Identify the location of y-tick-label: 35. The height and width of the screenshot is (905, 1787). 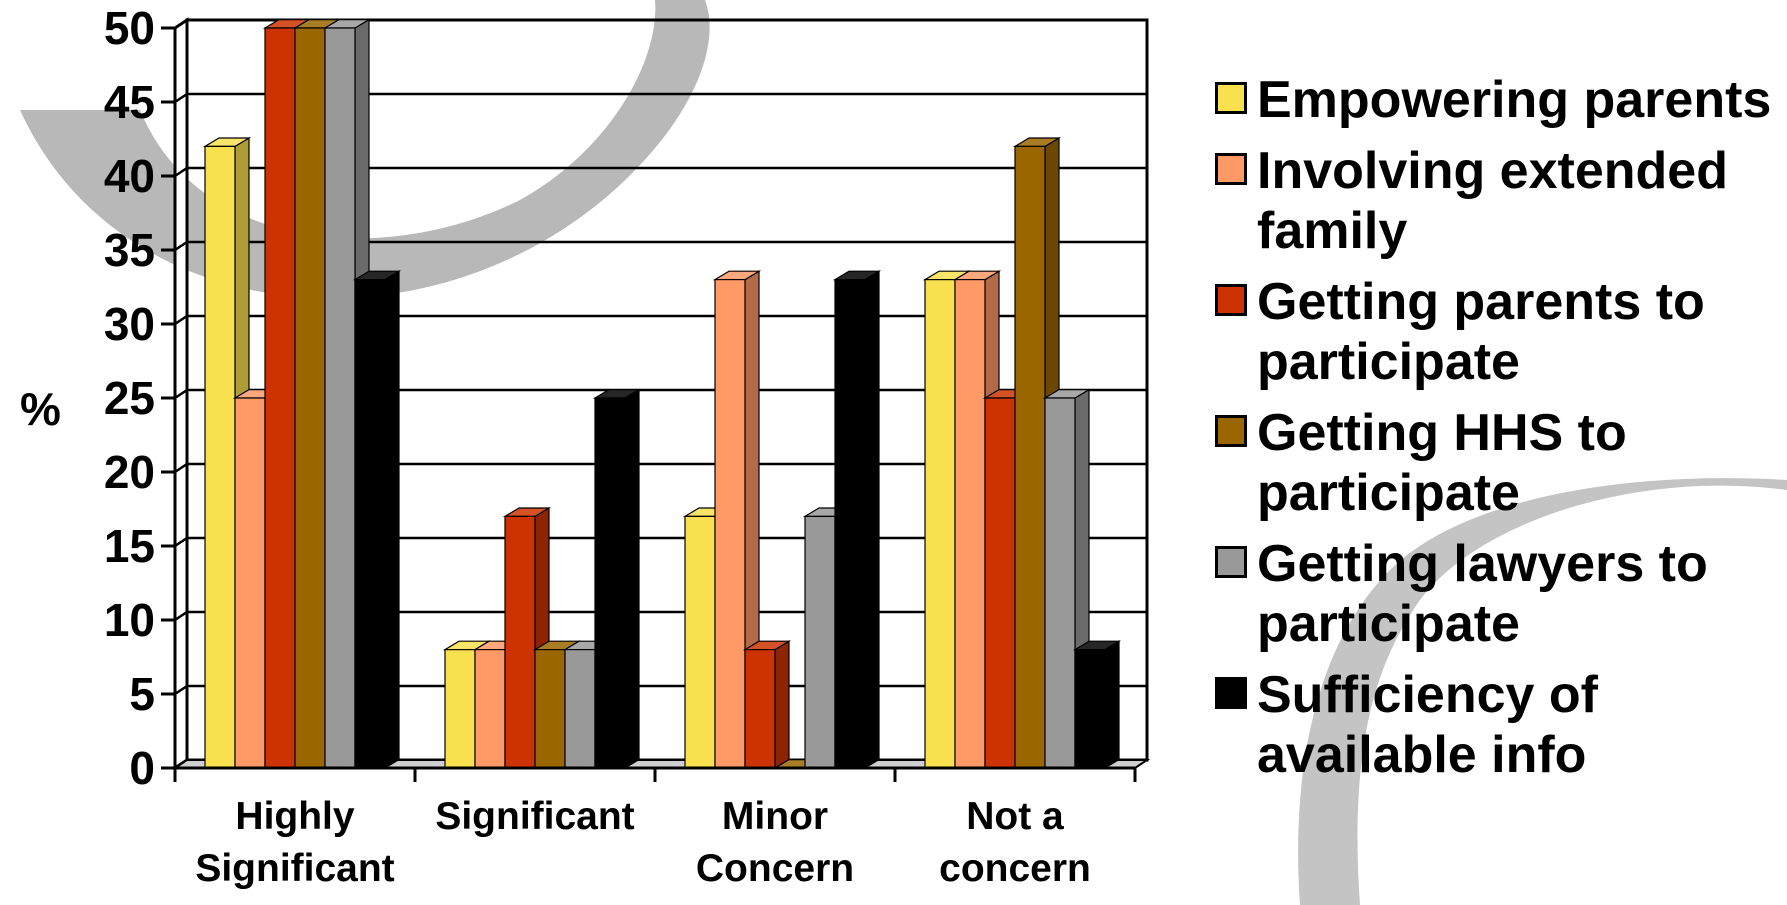
(129, 250).